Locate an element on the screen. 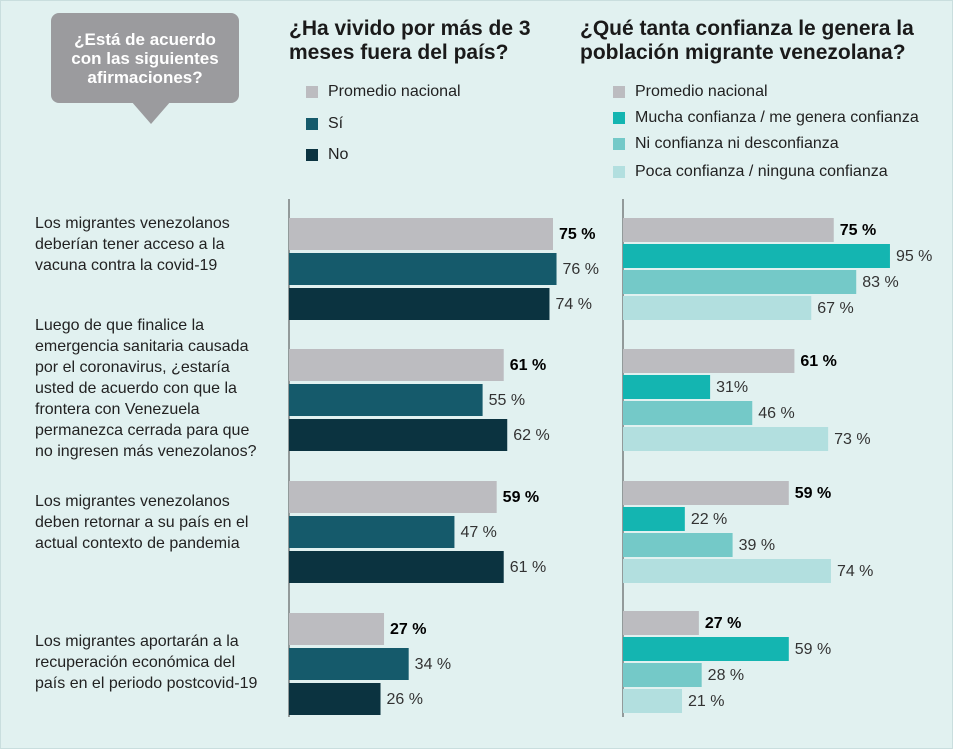  value-label: 76 % is located at coordinates (581, 269).